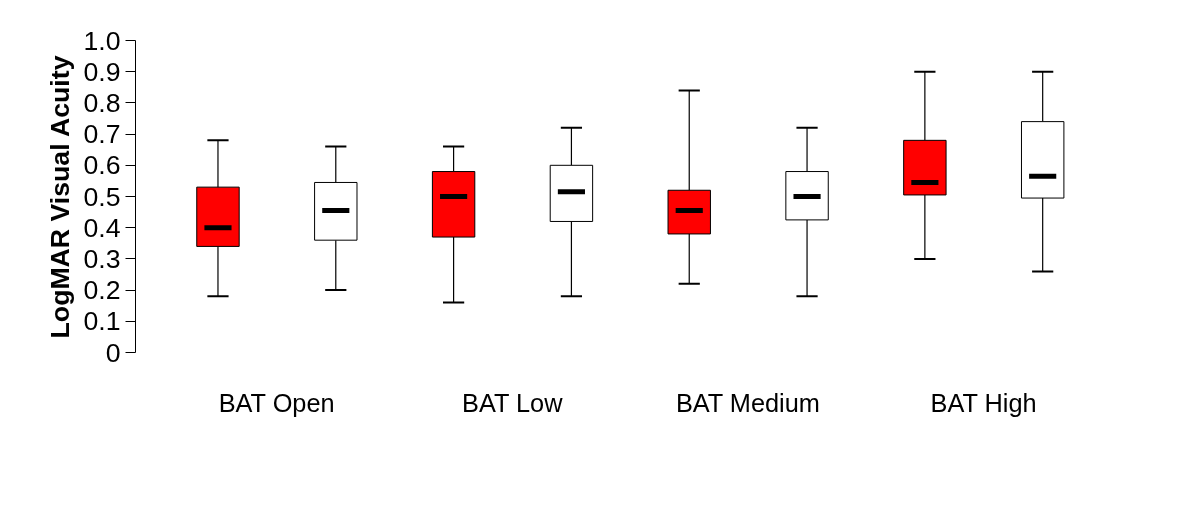  What do you see at coordinates (102, 134) in the screenshot?
I see `y-tick-label: 0.7` at bounding box center [102, 134].